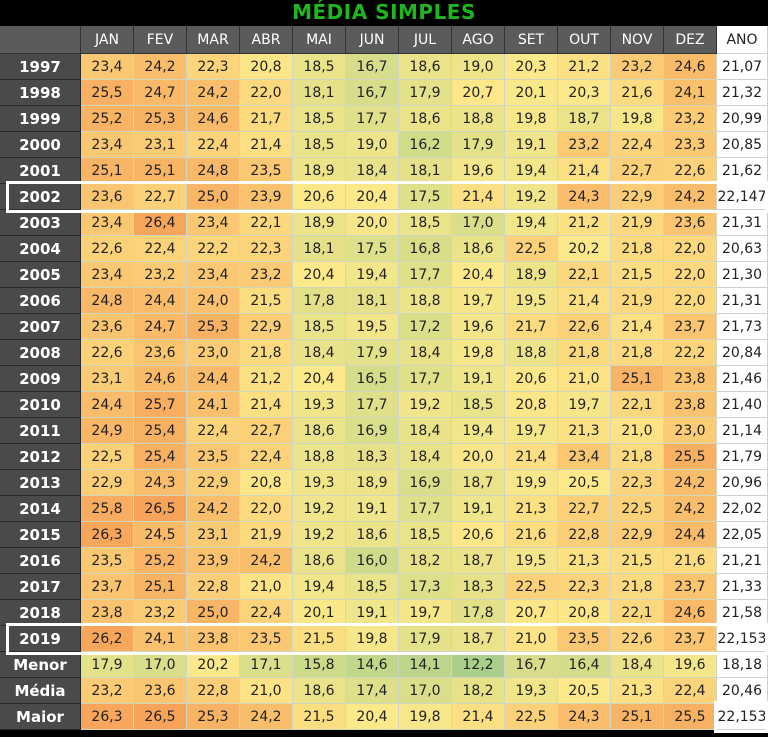 The width and height of the screenshot is (768, 737). Describe the element at coordinates (160, 249) in the screenshot. I see `data-cell: 22,4` at that location.